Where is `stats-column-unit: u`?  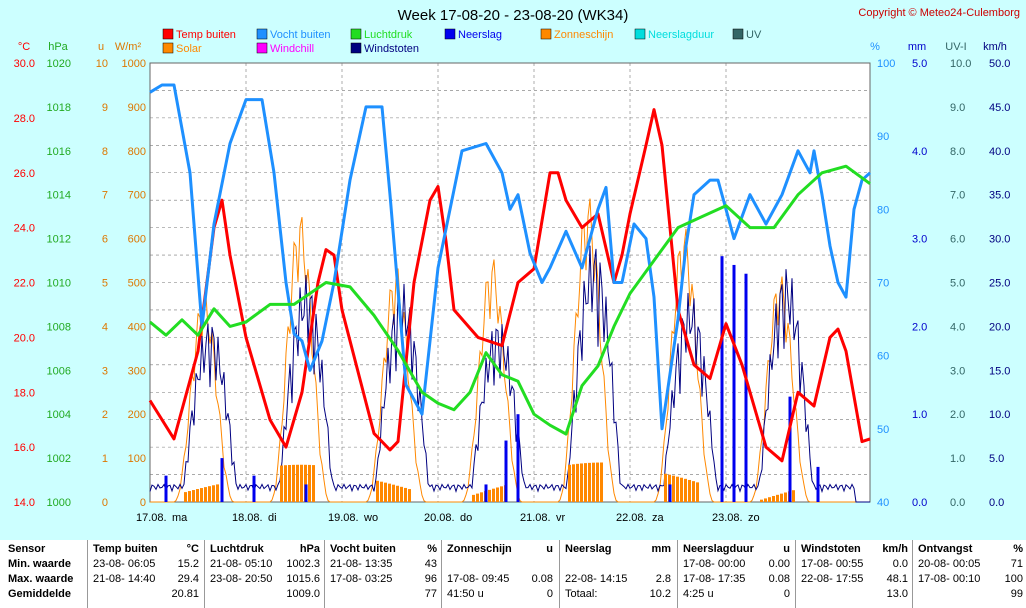 stats-column-unit: u is located at coordinates (786, 549).